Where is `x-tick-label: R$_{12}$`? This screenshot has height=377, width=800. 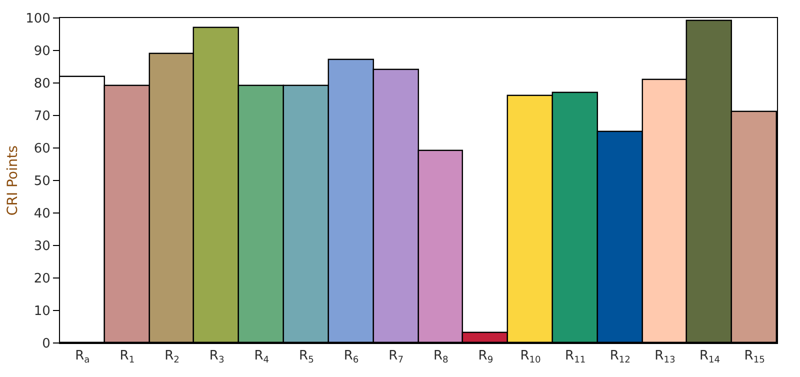 x-tick-label: R$_{12}$ is located at coordinates (620, 357).